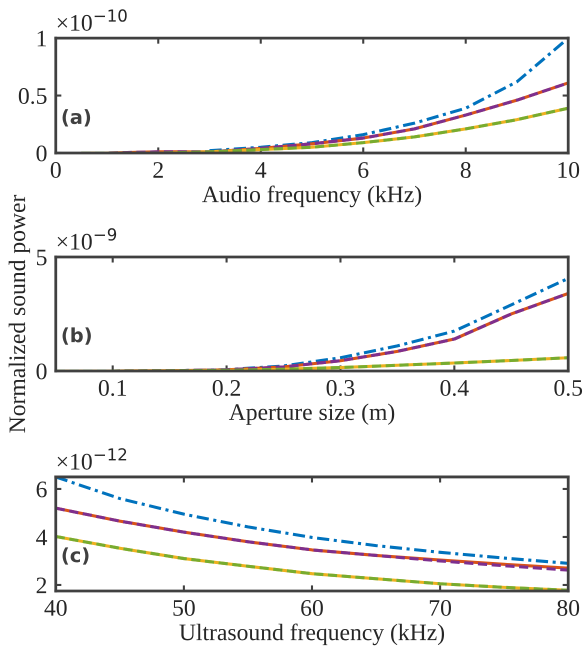  What do you see at coordinates (87, 239) in the screenshot?
I see `text: ×10$^{−9}$` at bounding box center [87, 239].